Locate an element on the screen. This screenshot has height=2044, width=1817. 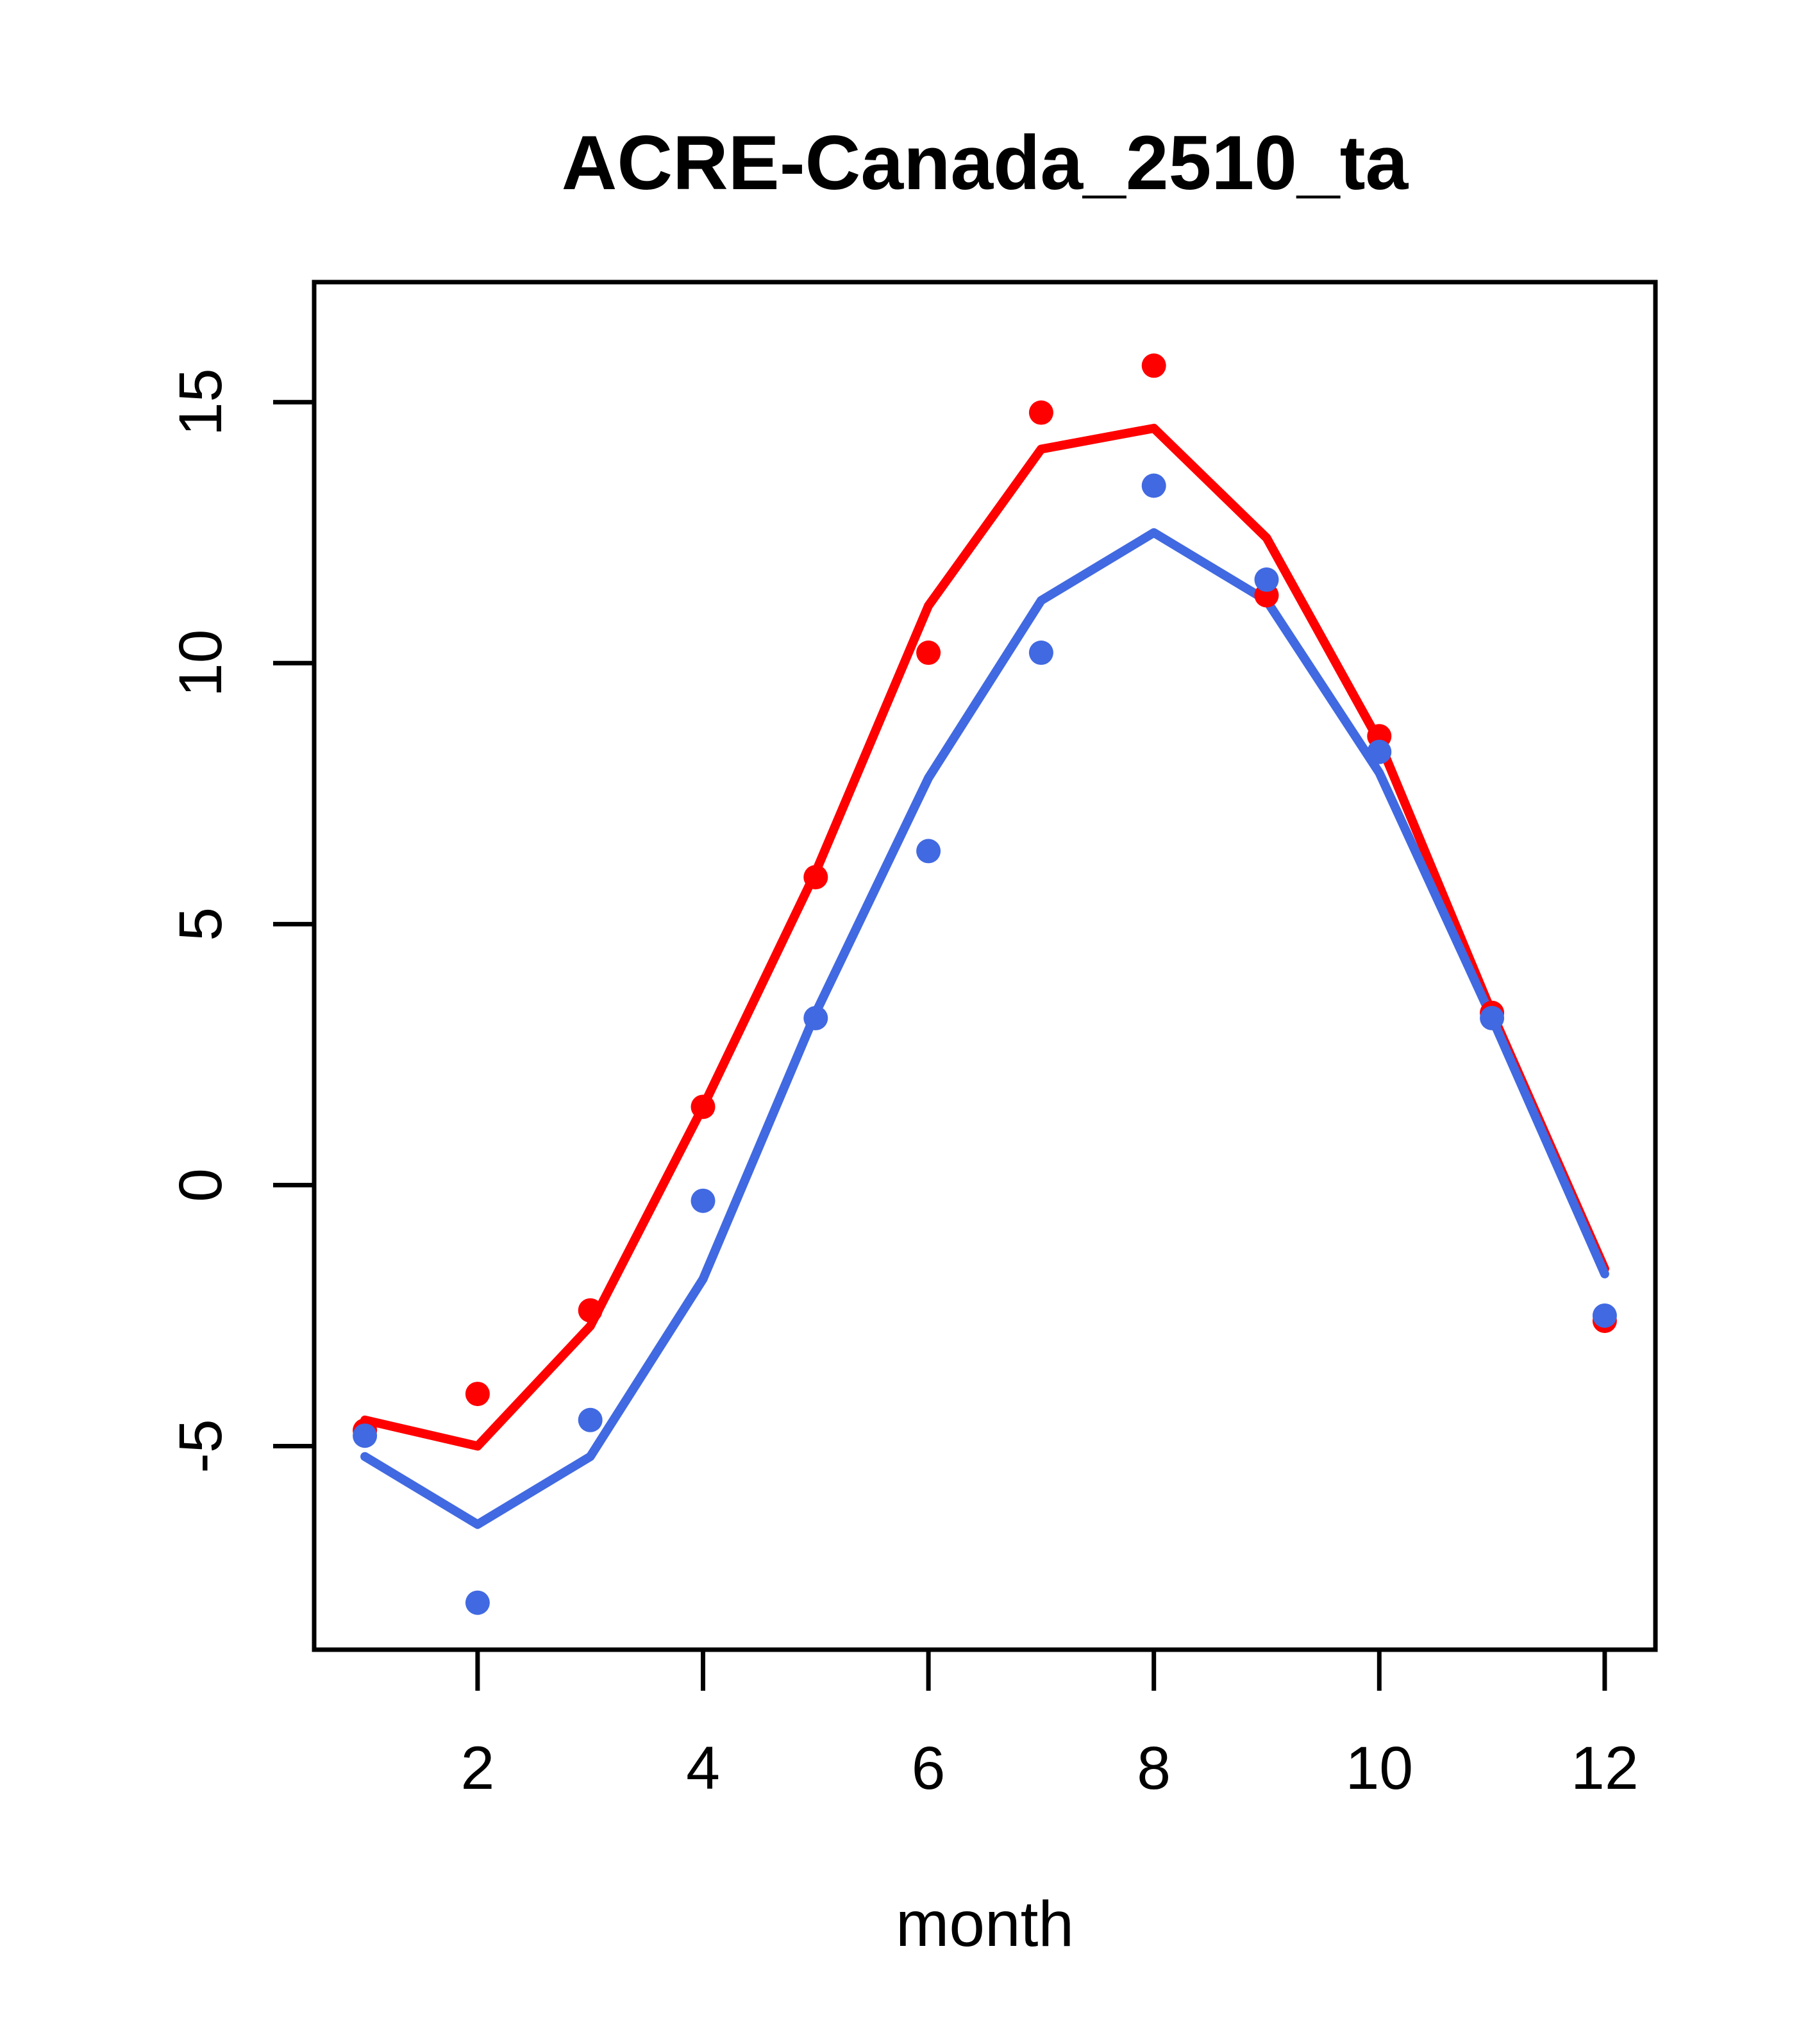
x-tick-label: 2 is located at coordinates (477, 1768).